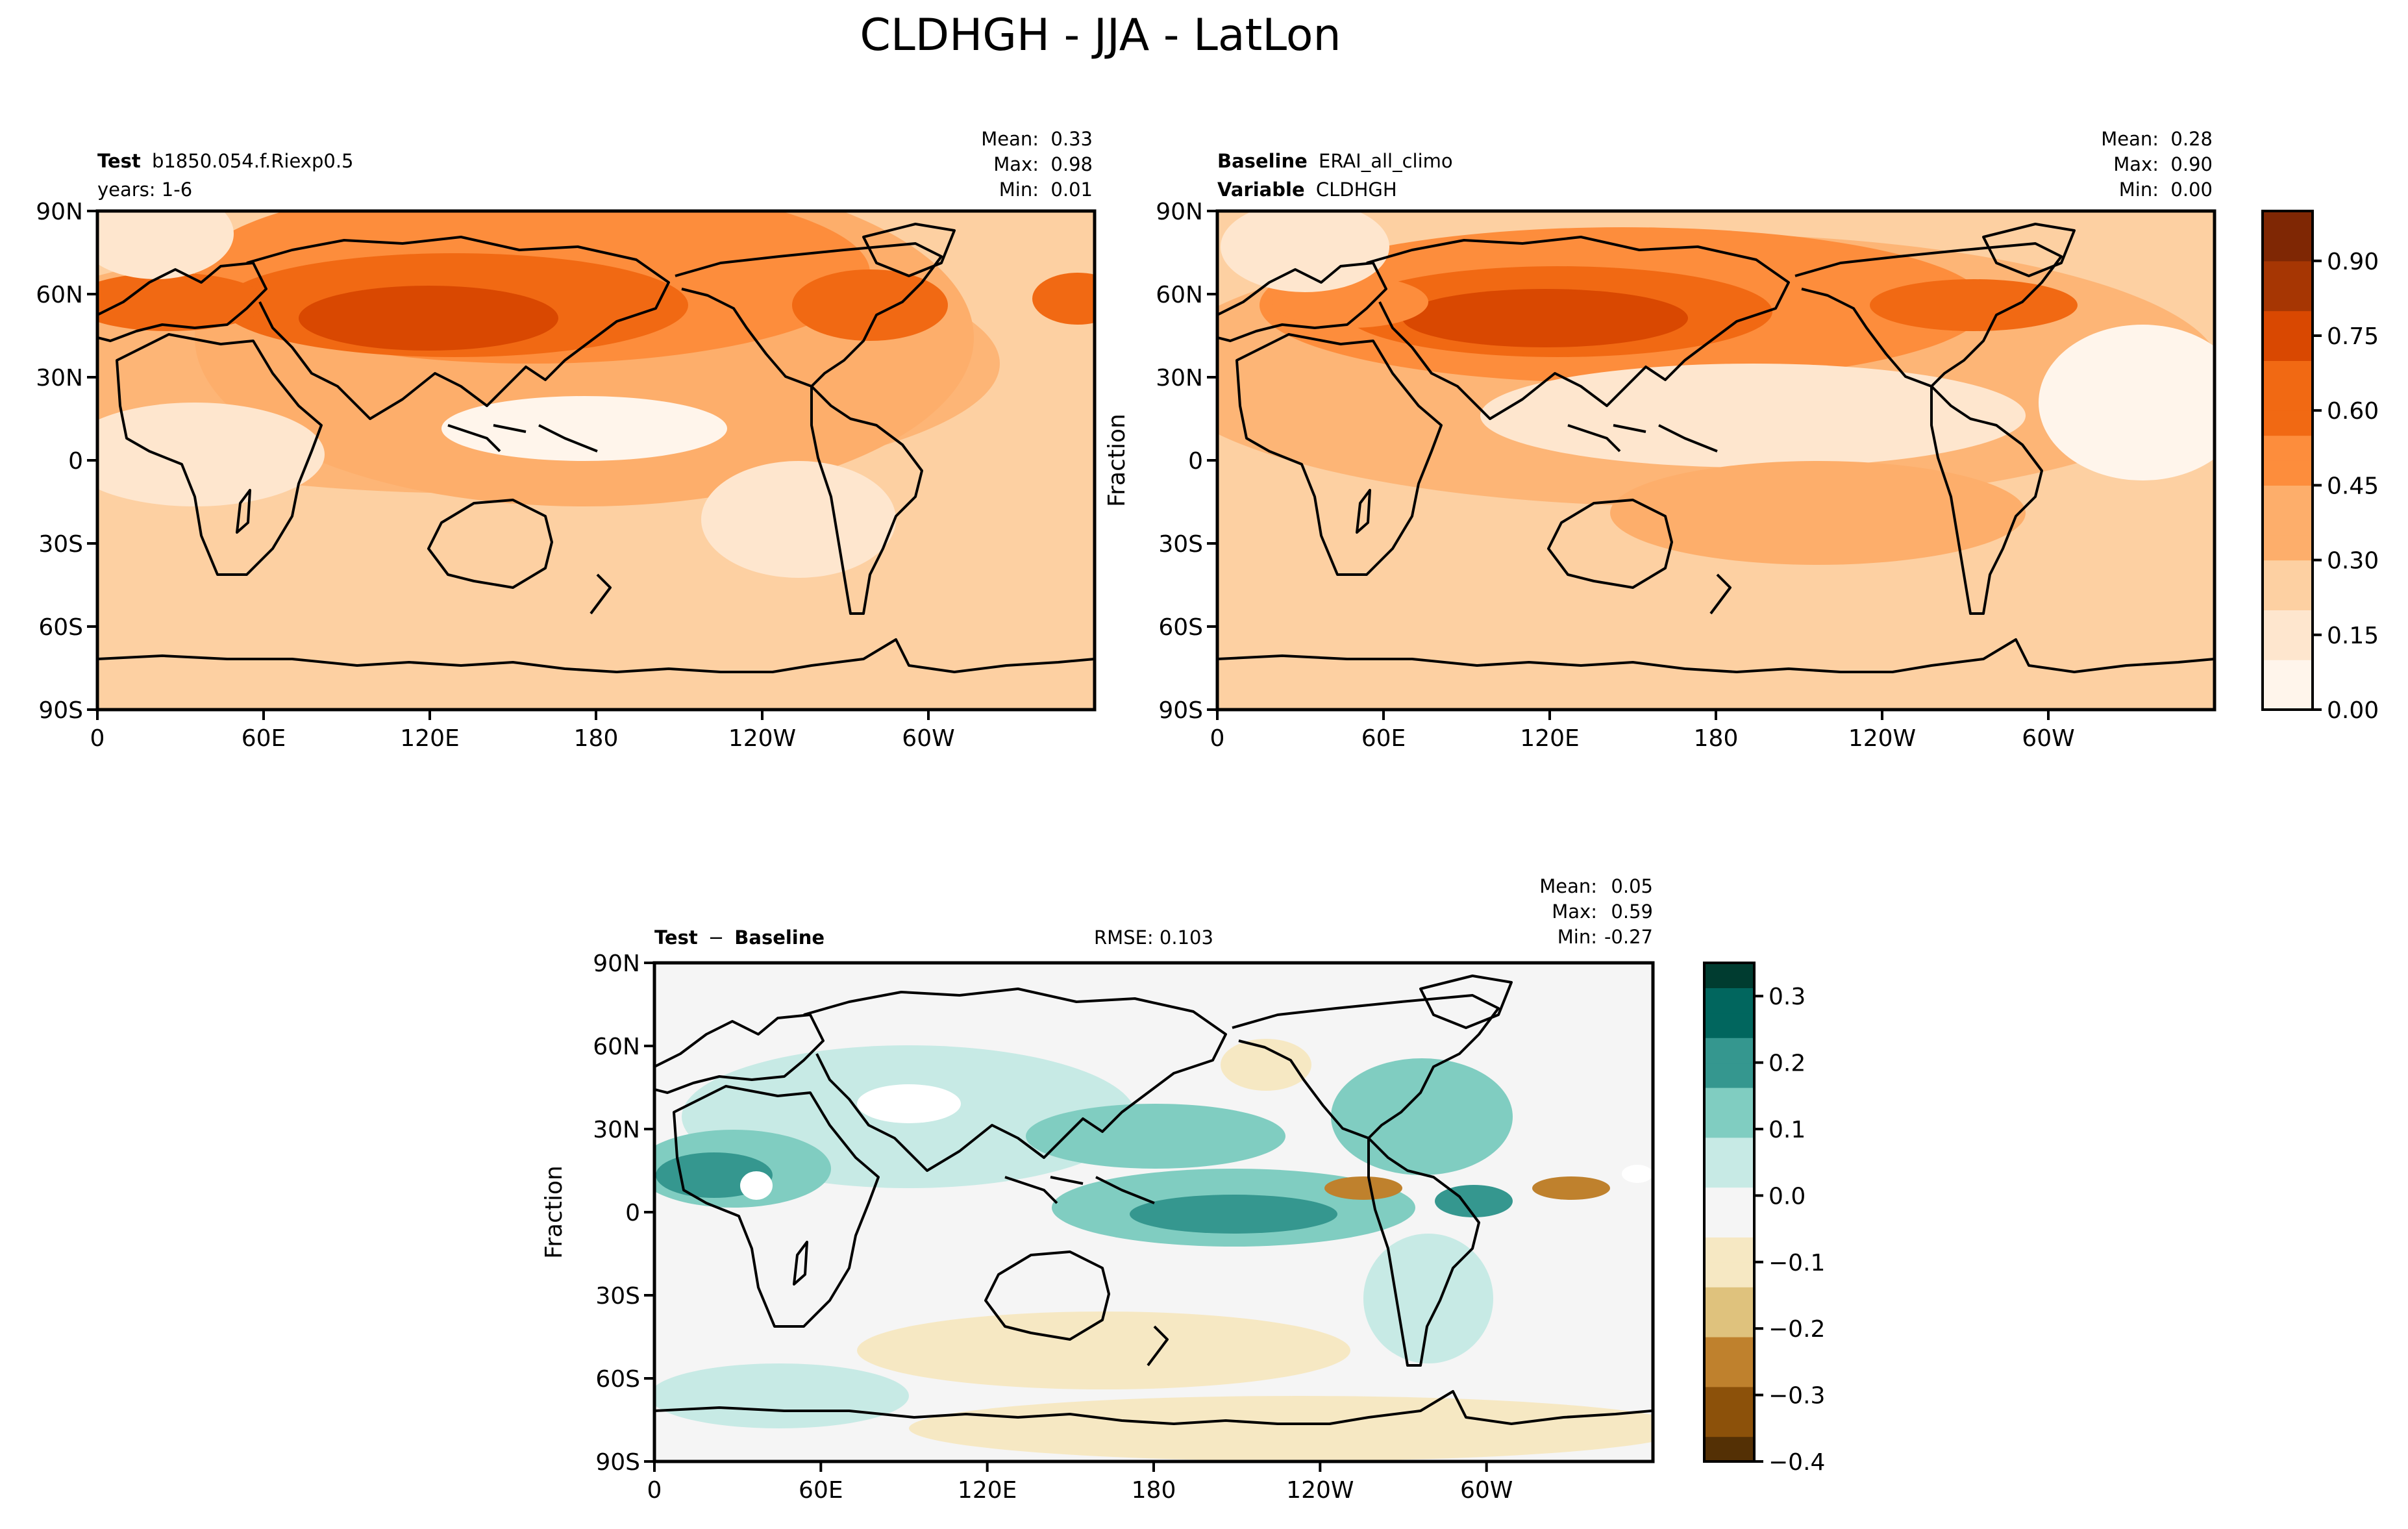  I want to click on diverging-colorbar-tick-label: 0.2, so click(1787, 1063).